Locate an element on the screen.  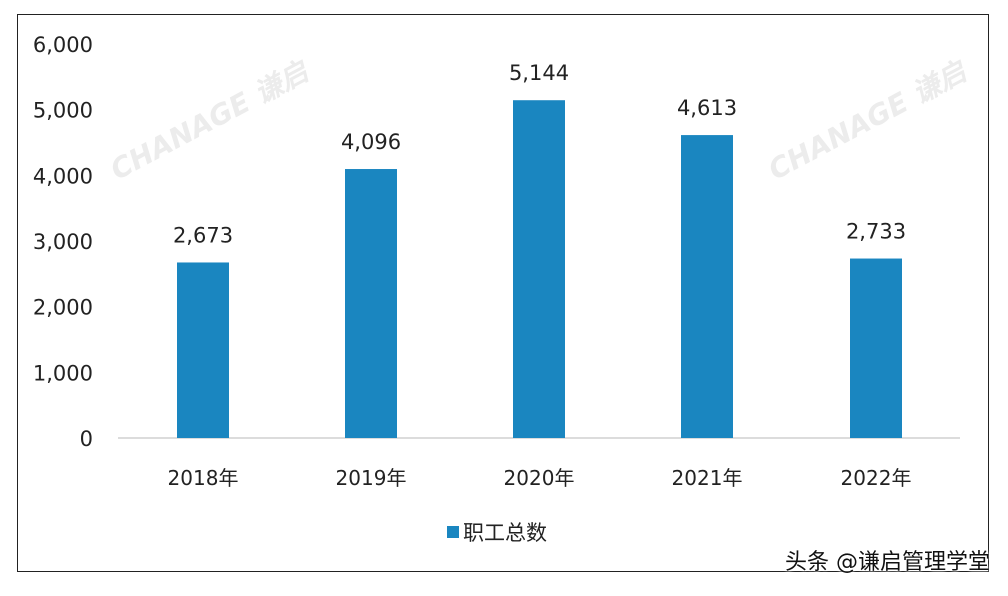
x-tick-label: 2021年 is located at coordinates (707, 478).